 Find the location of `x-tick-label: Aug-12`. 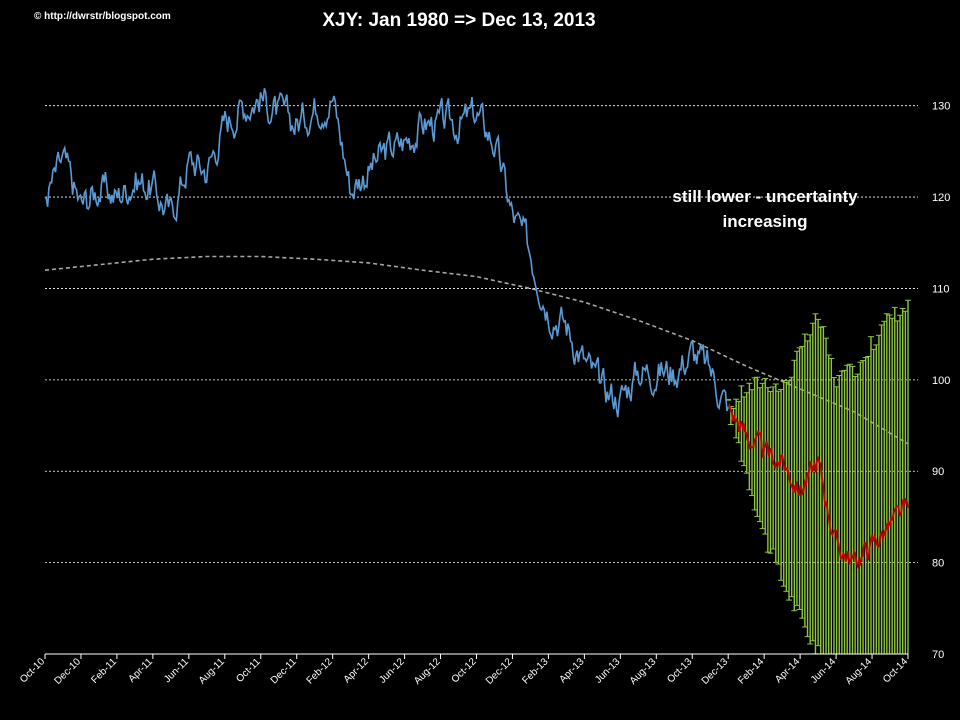

x-tick-label: Aug-12 is located at coordinates (427, 671).